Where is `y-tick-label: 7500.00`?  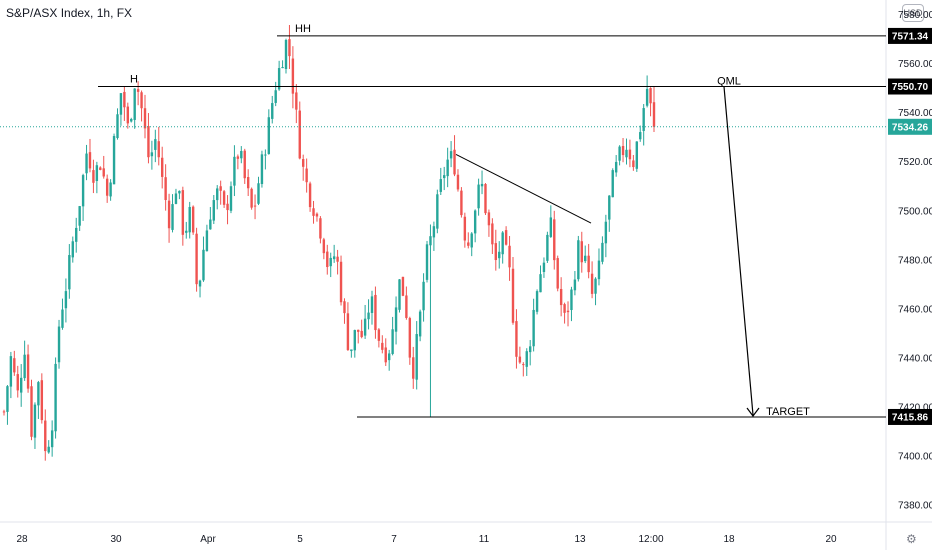 y-tick-label: 7500.00 is located at coordinates (915, 211).